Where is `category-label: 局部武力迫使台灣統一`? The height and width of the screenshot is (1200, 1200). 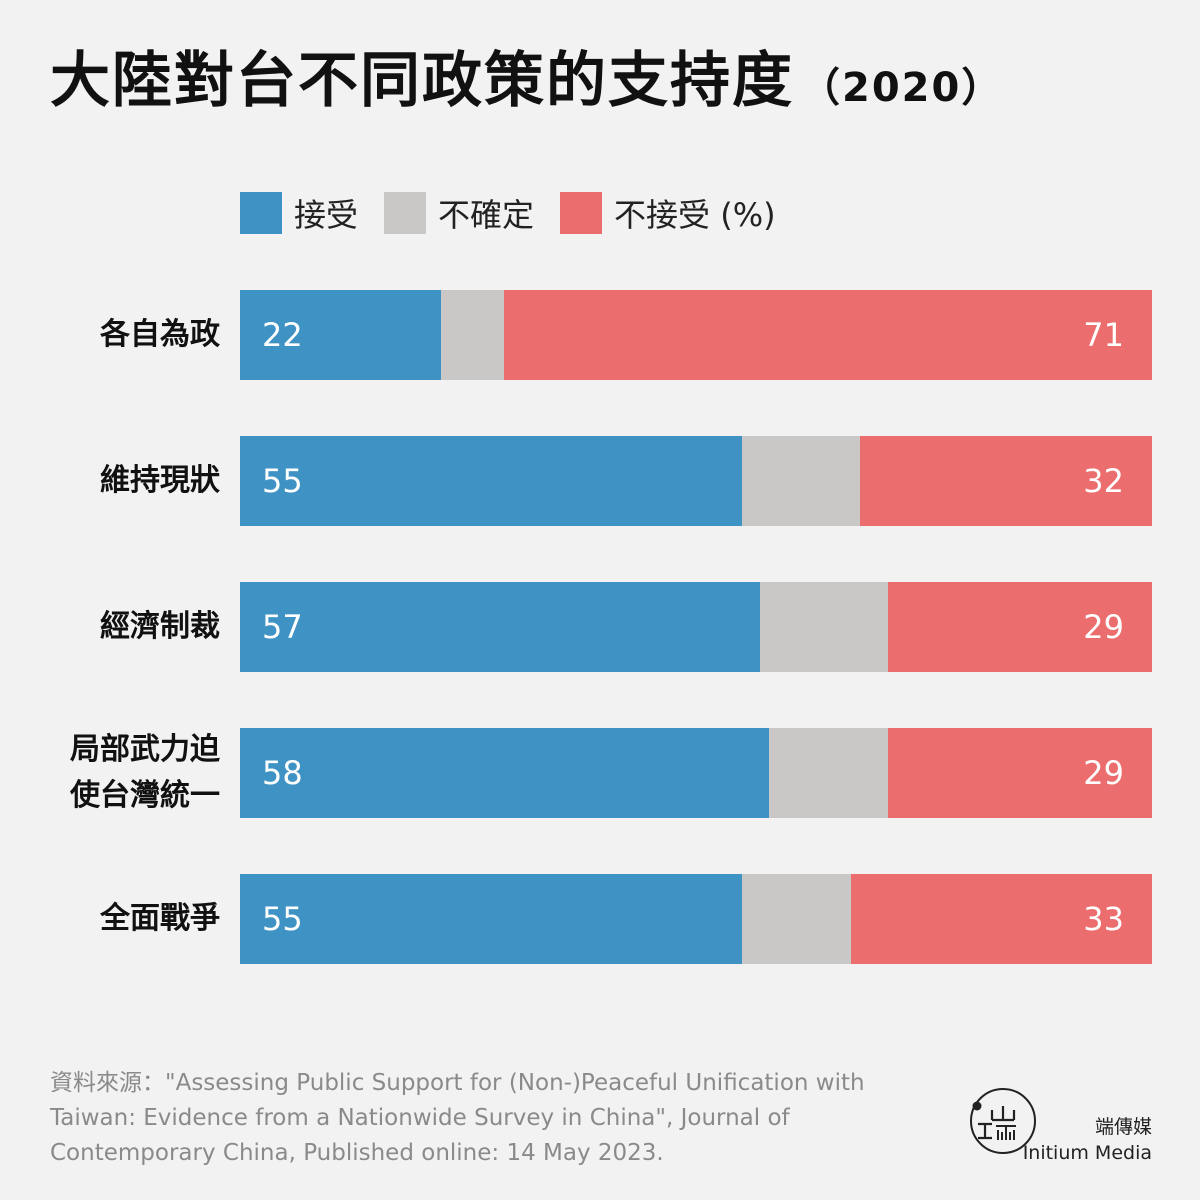 category-label: 局部武力迫使台灣統一 is located at coordinates (135, 773).